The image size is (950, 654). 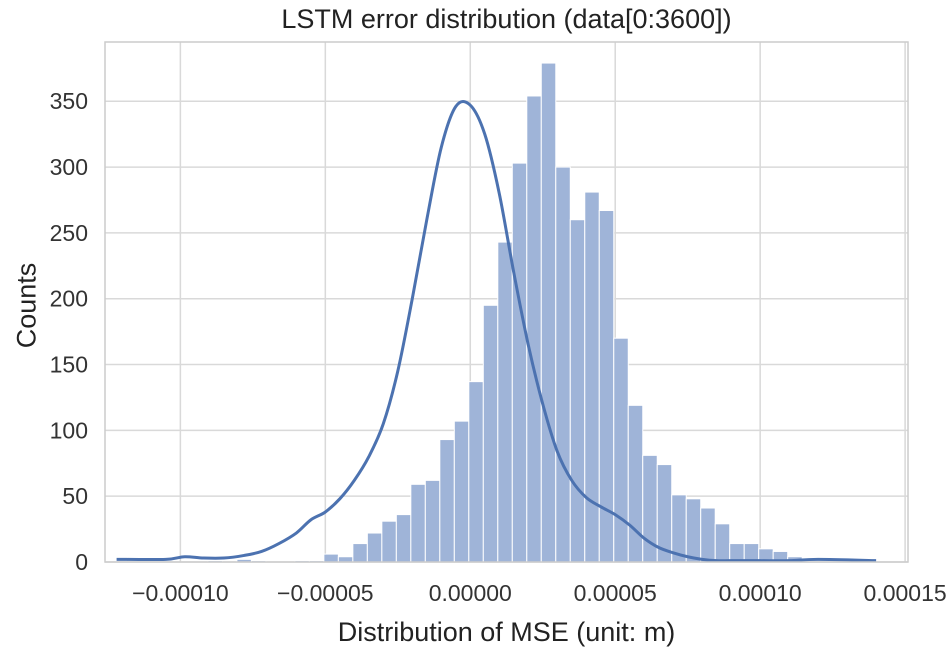 What do you see at coordinates (760, 593) in the screenshot?
I see `x-tick-label: 0.00010` at bounding box center [760, 593].